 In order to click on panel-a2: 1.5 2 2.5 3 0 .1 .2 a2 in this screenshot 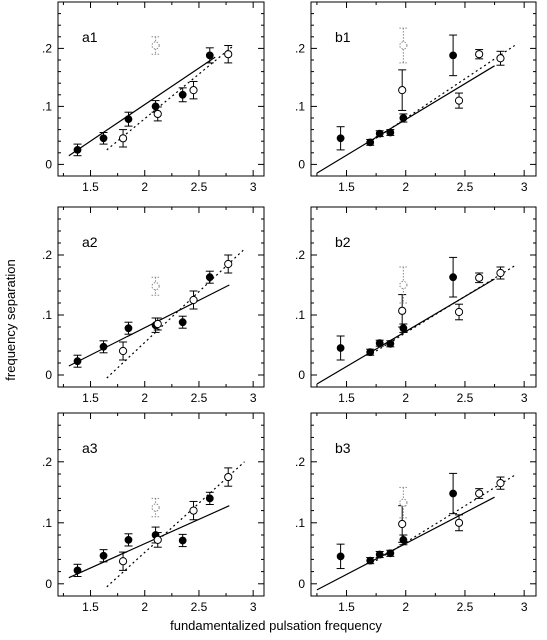, I will do `click(153, 305)`.